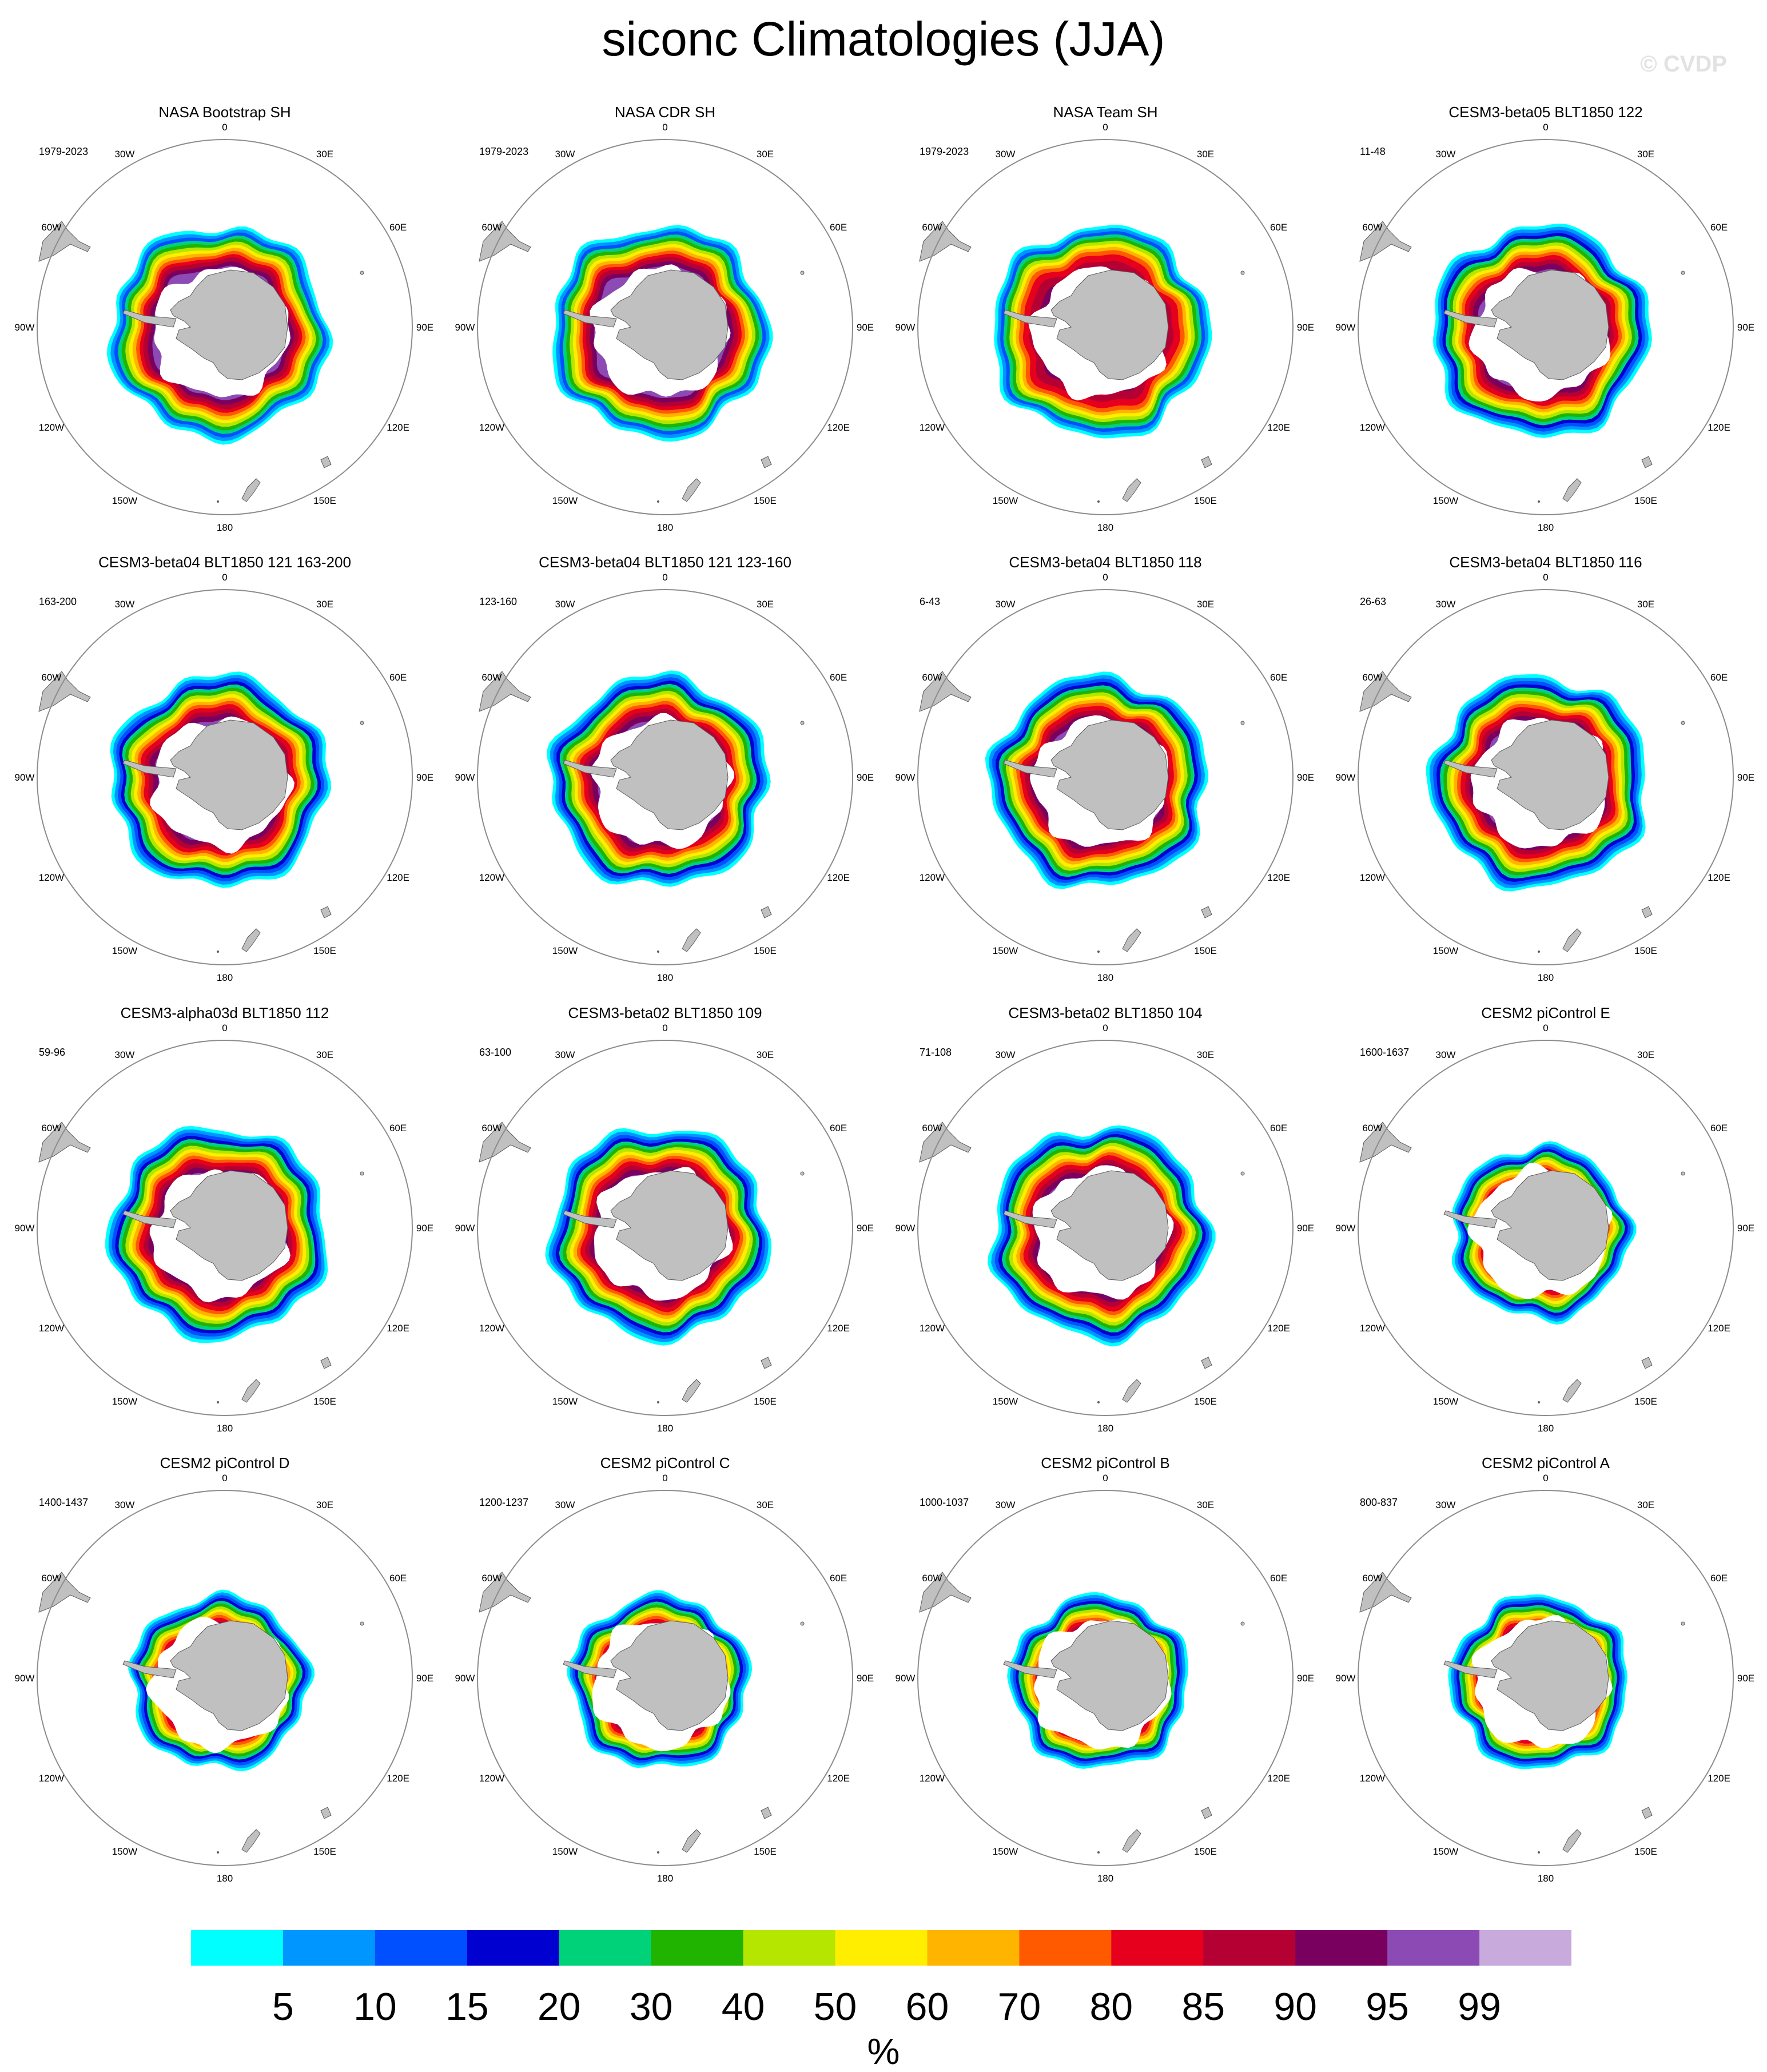 The width and height of the screenshot is (1767, 2072). Describe the element at coordinates (665, 562) in the screenshot. I see `panel-title: CESM3-beta04 BLT1850 121 123-160` at that location.